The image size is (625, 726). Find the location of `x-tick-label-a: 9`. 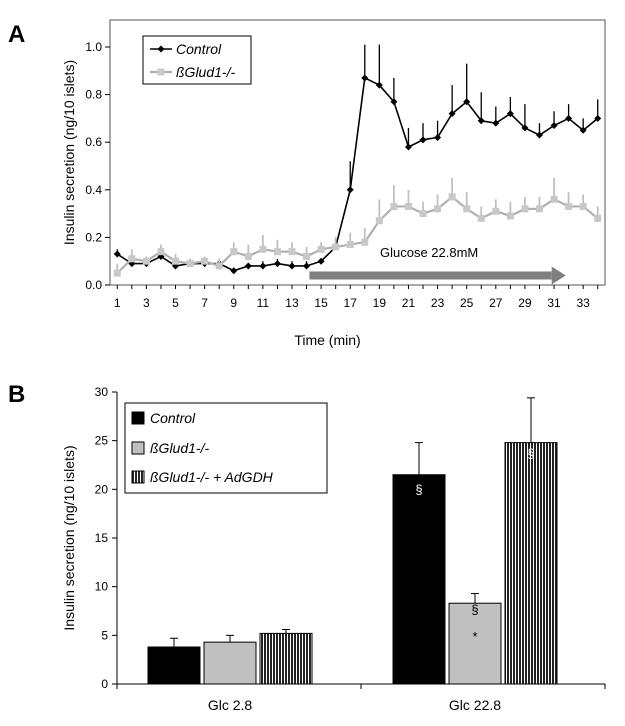

x-tick-label-a: 9 is located at coordinates (233, 303).